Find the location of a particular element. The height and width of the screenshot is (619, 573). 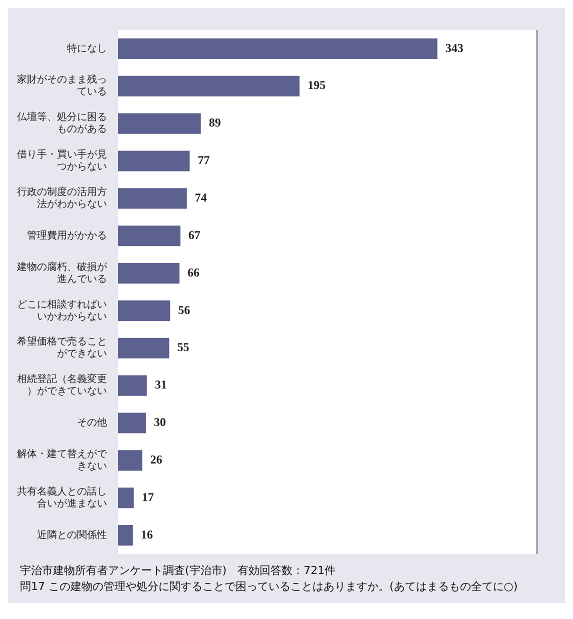

y-tick-label: 特になし is located at coordinates (87, 48).